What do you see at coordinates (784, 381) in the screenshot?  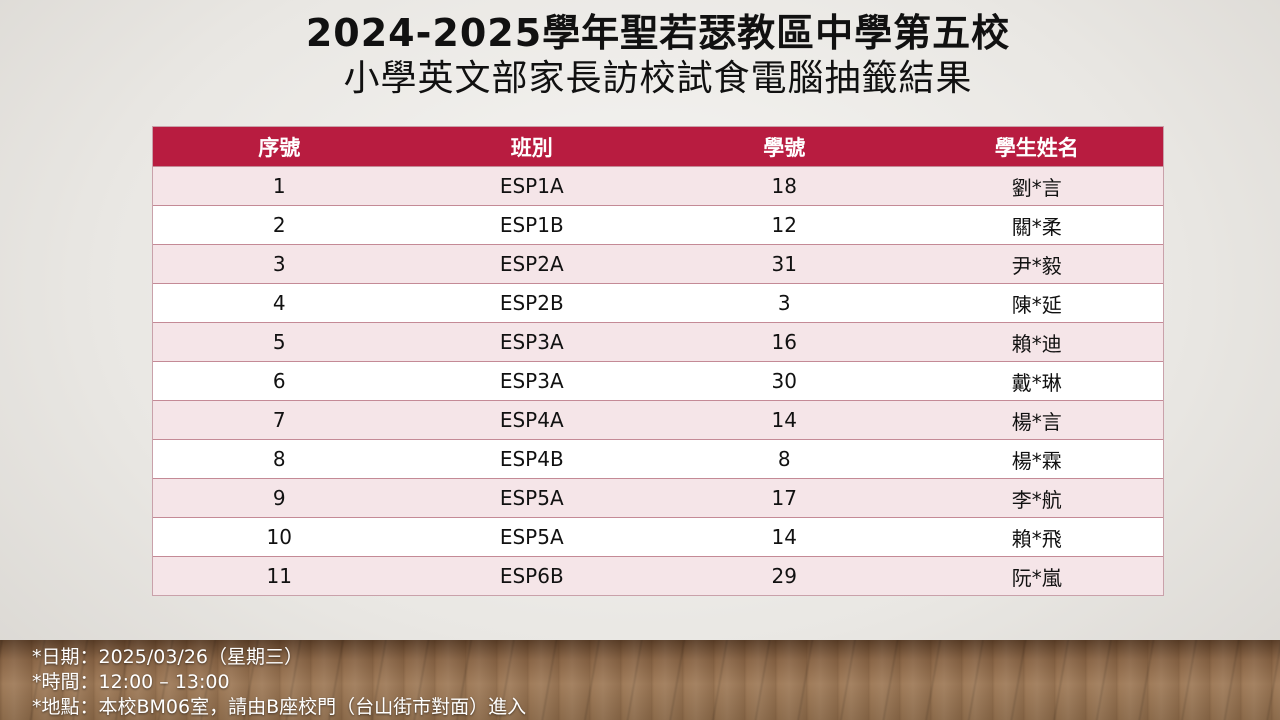 I see `cell-student-number: 30` at bounding box center [784, 381].